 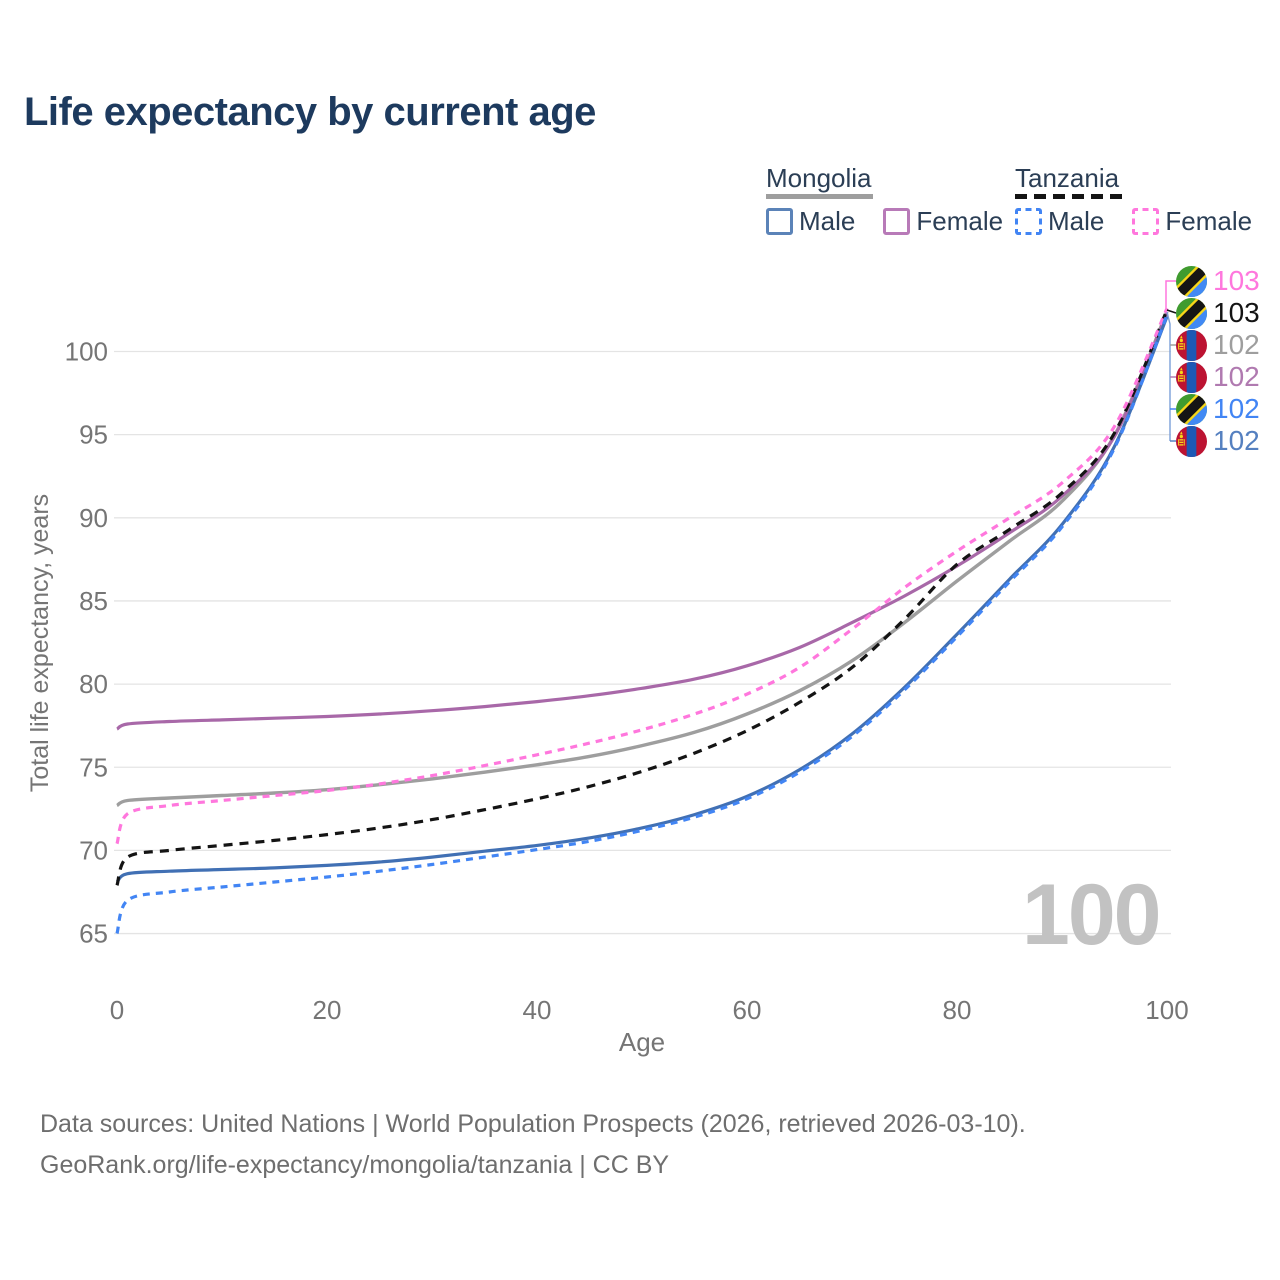 I want to click on legend-item-mongolia-female: Female, so click(x=960, y=221).